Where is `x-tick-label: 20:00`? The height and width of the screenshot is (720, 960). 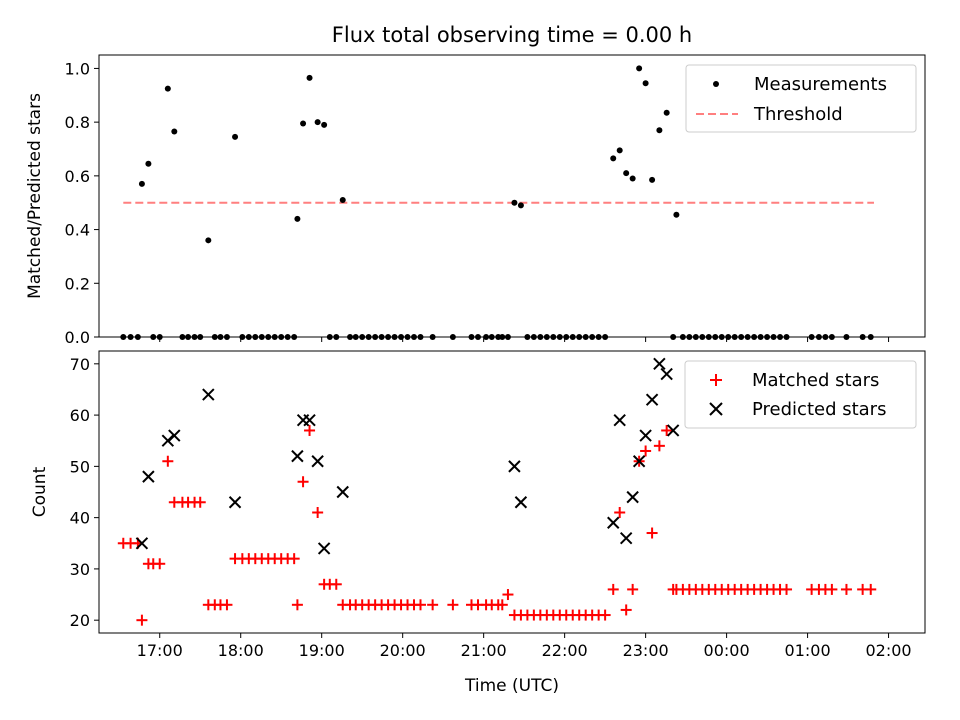
x-tick-label: 20:00 is located at coordinates (403, 650).